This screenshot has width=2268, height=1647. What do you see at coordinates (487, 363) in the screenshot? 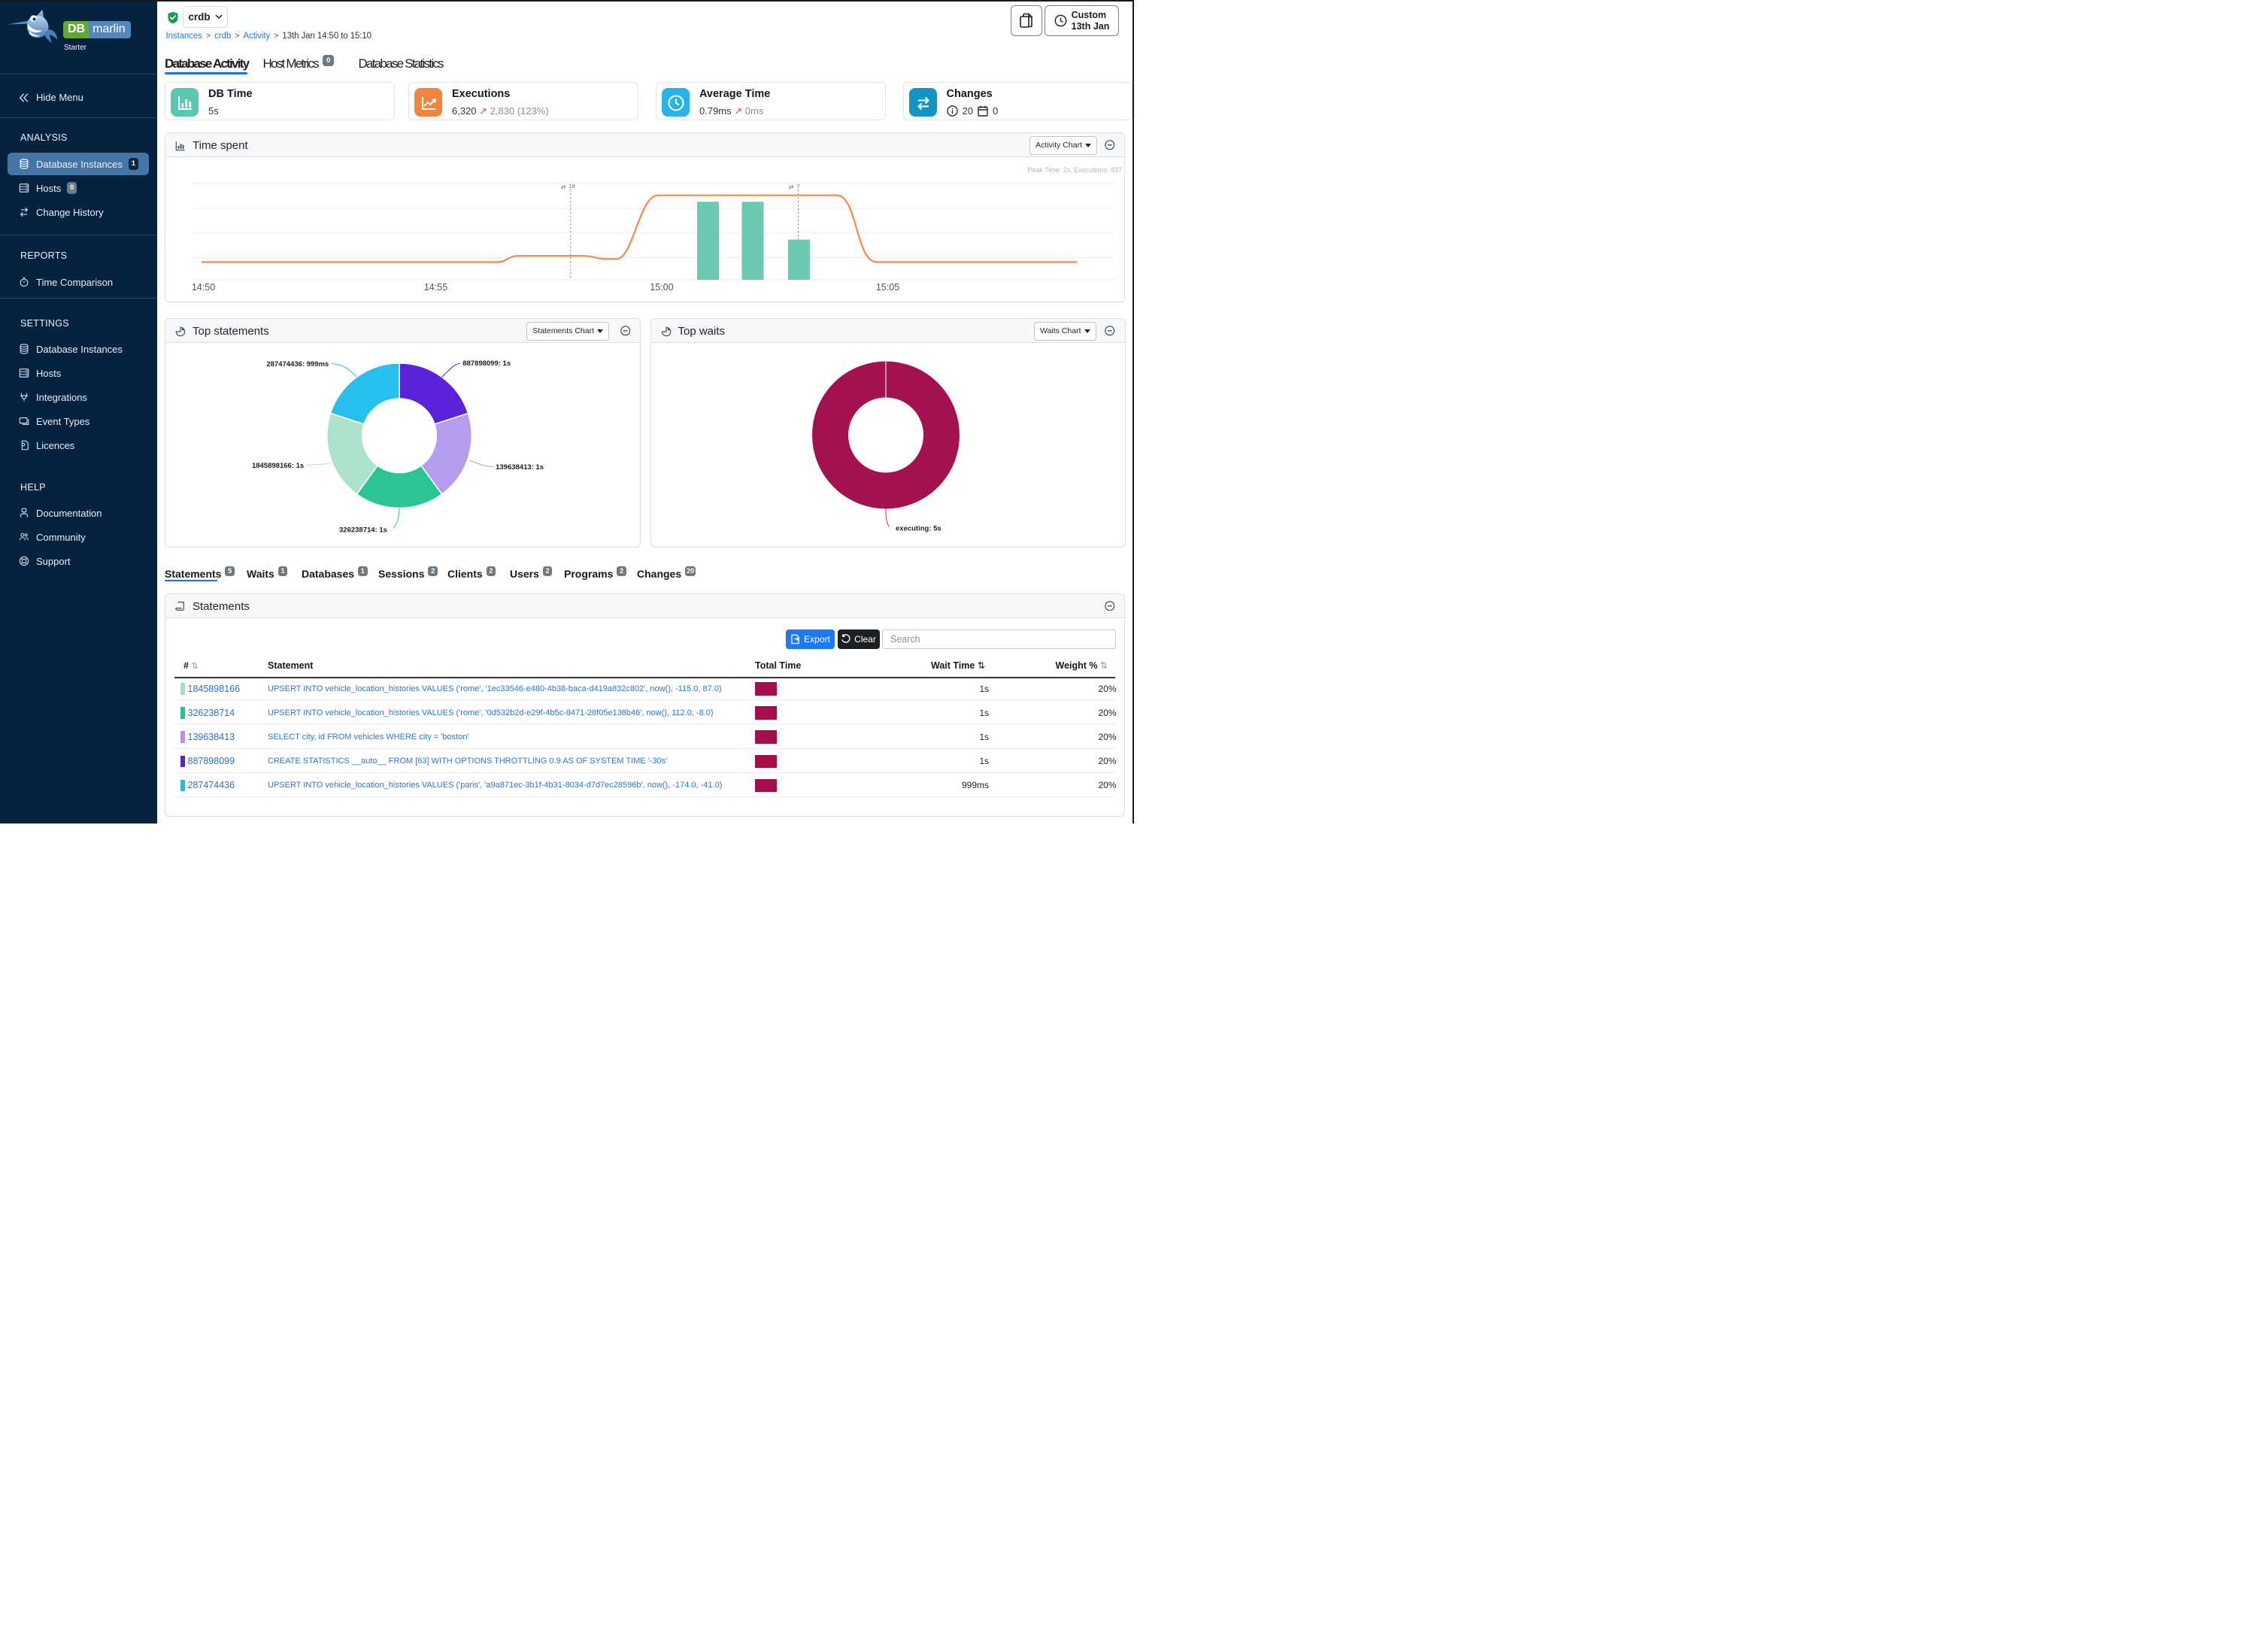
I see `svg-text: 887898099: 1s` at bounding box center [487, 363].